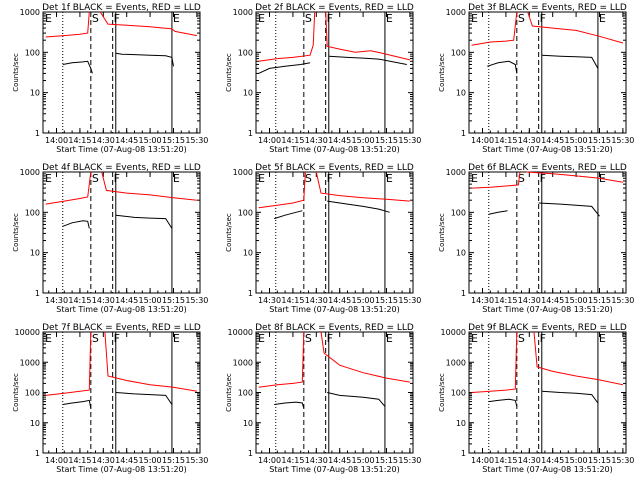 The width and height of the screenshot is (640, 480). Describe the element at coordinates (334, 8) in the screenshot. I see `panel-title: Det 2f BLACK = Events, RED = LLD` at that location.